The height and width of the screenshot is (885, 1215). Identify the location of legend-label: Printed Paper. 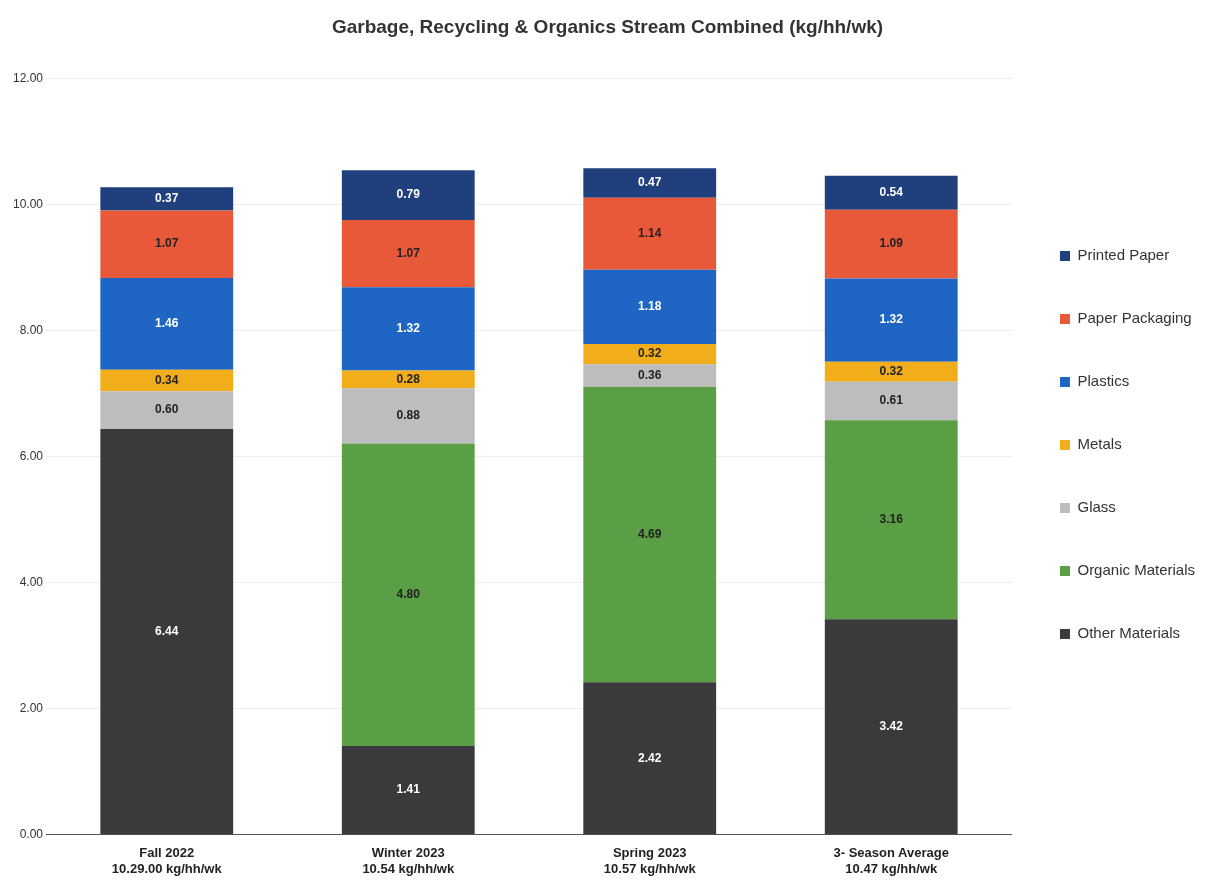
(1123, 255).